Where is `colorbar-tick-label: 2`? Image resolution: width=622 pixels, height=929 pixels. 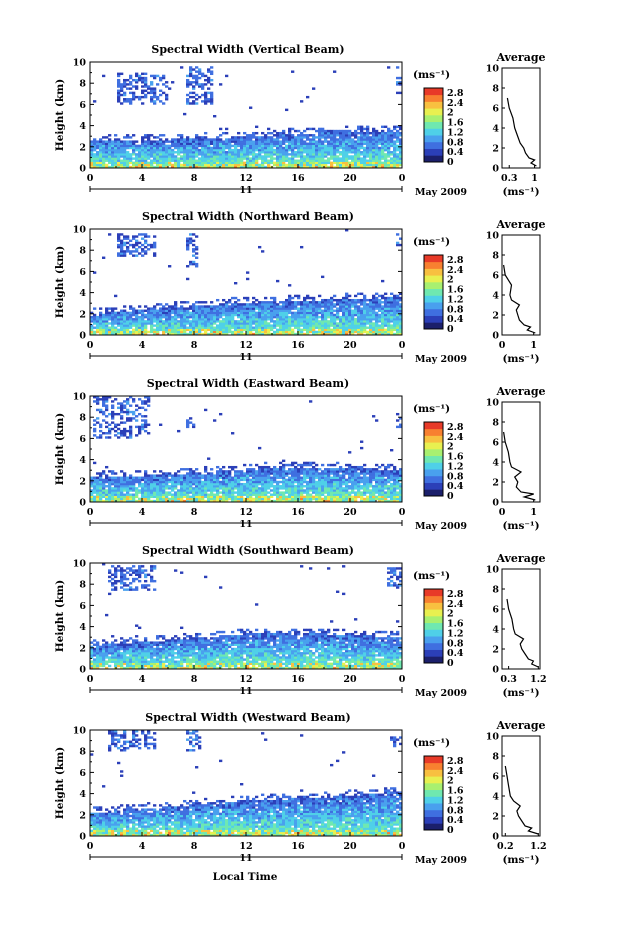
colorbar-tick-label: 2 is located at coordinates (450, 113).